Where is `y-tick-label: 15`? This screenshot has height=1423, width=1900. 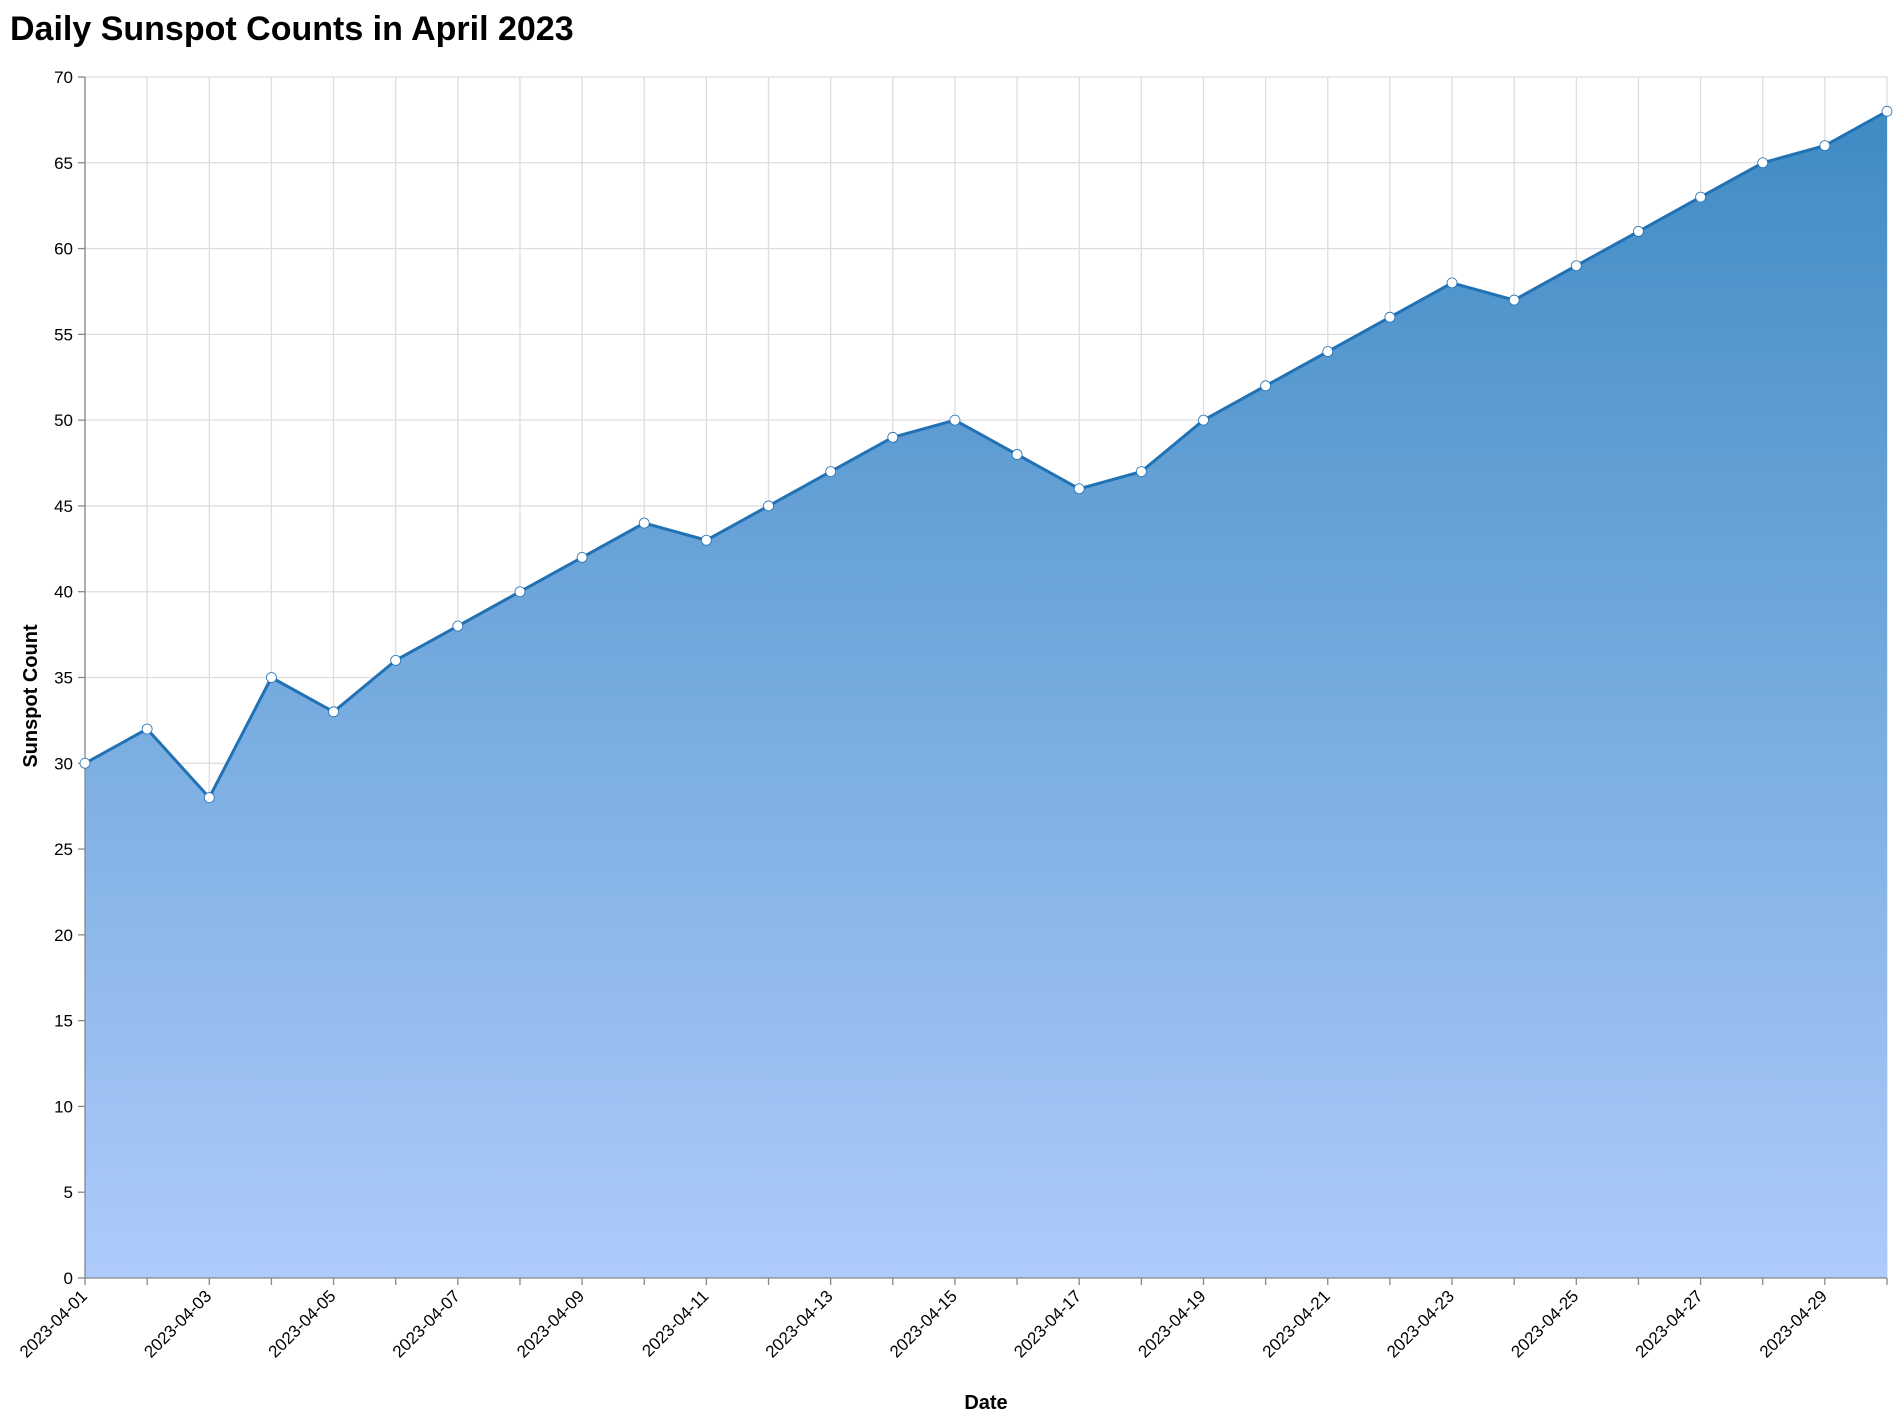 y-tick-label: 15 is located at coordinates (63, 1021).